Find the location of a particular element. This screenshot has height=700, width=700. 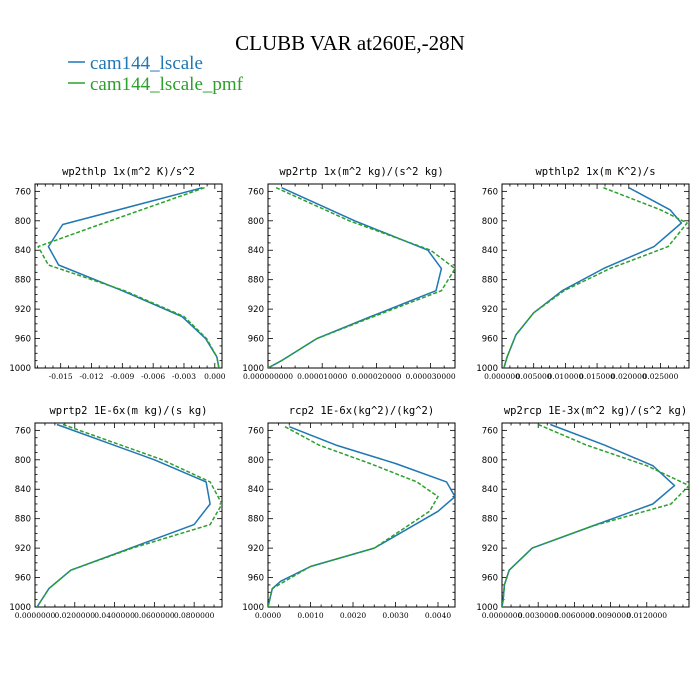

x-tick-label: 0.0600000 is located at coordinates (154, 615).